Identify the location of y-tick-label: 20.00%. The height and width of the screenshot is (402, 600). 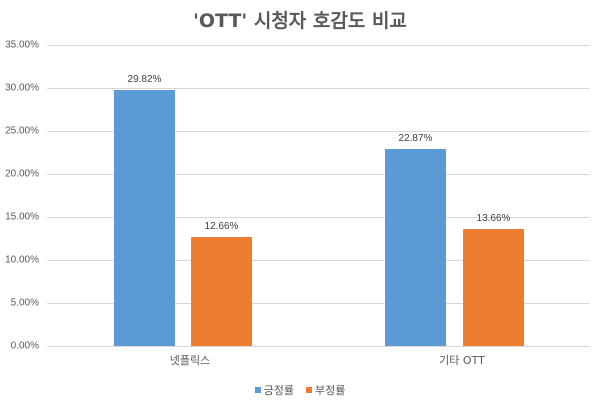
(22, 174).